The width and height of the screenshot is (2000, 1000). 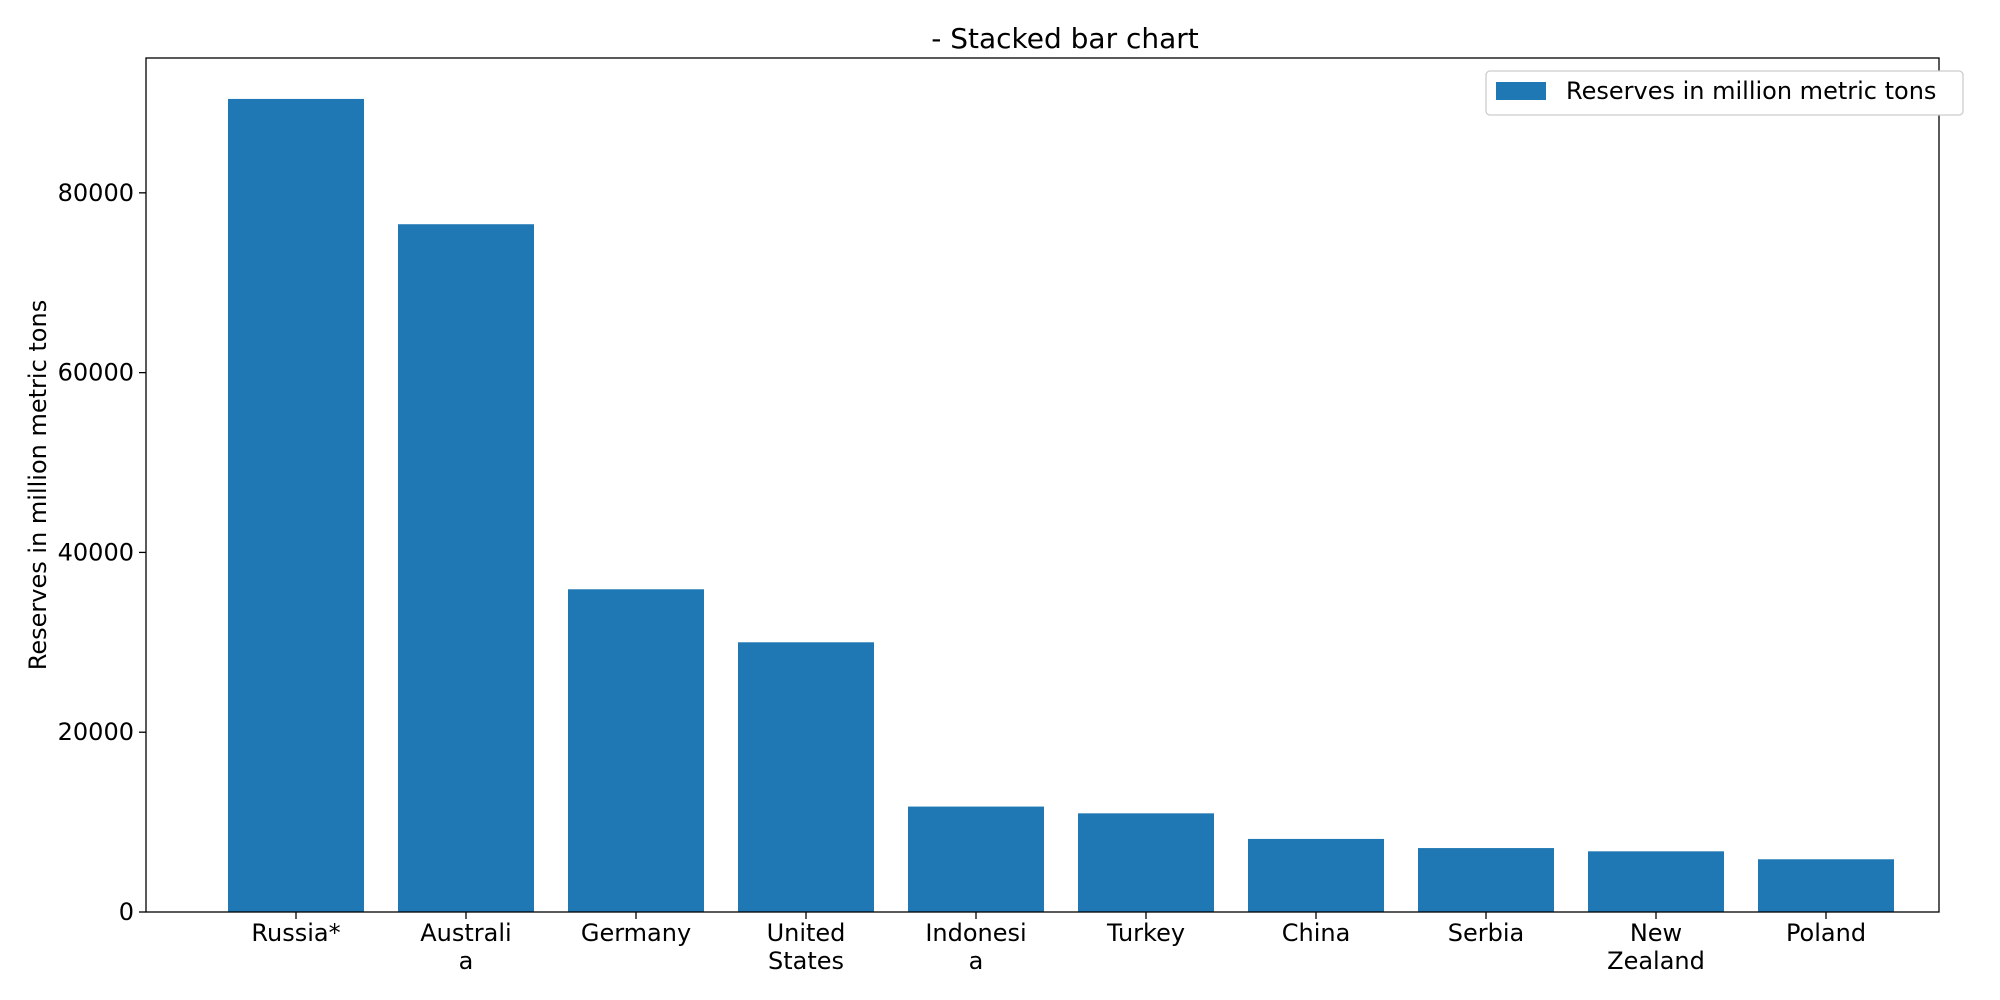 What do you see at coordinates (1656, 933) in the screenshot?
I see `x-tick-label-line: New` at bounding box center [1656, 933].